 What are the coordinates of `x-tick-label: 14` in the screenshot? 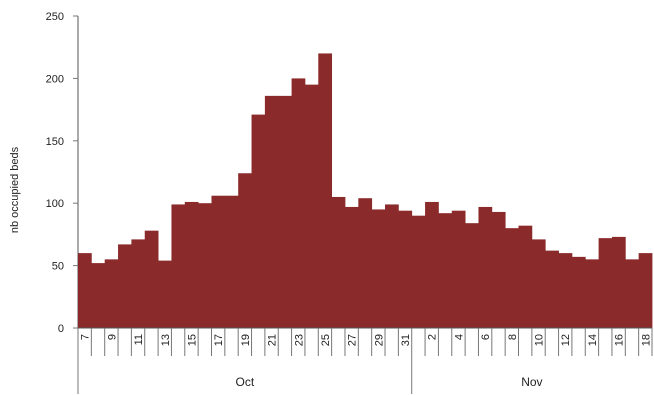 It's located at (593, 340).